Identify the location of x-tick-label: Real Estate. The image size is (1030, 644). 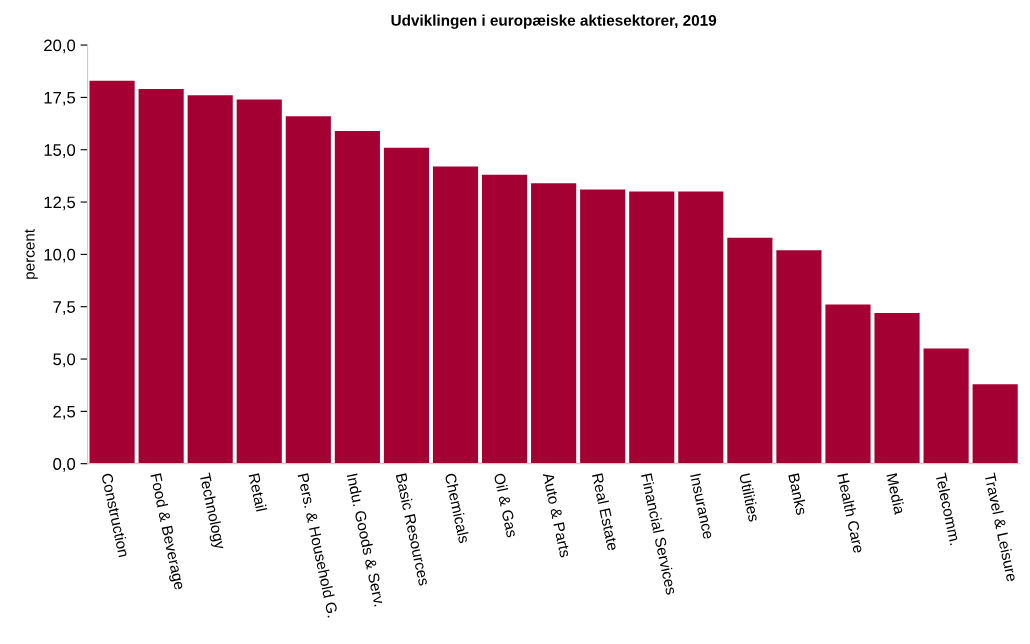
(605, 512).